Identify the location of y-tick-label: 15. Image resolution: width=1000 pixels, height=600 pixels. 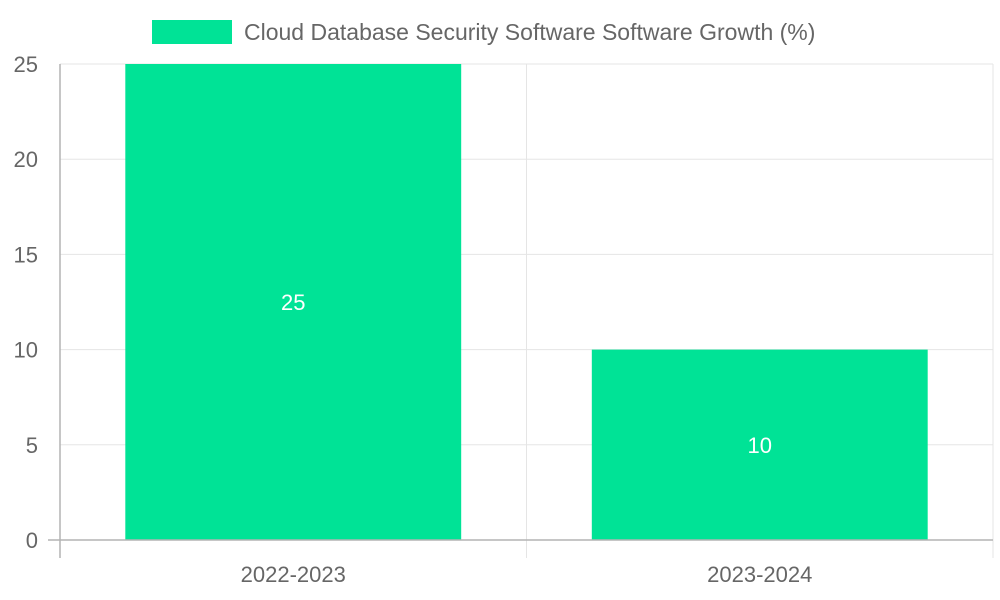
(26, 254).